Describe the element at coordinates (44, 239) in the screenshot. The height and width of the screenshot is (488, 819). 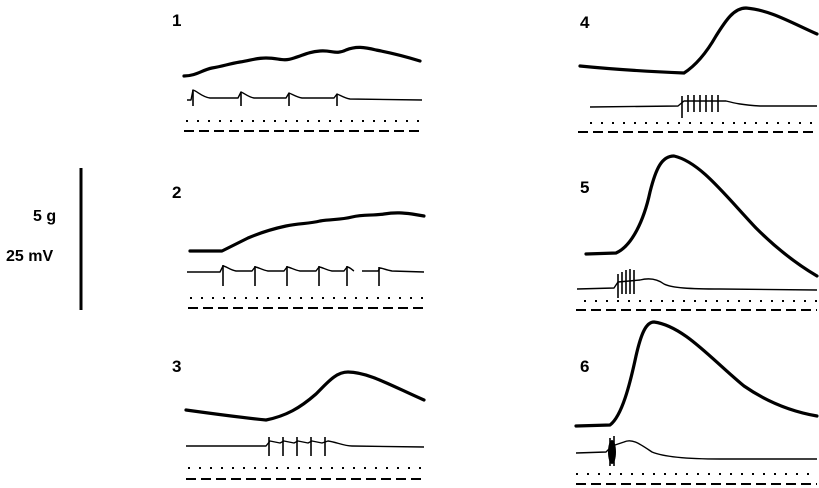
I see `calibration-bar: 5 g 25 mV` at that location.